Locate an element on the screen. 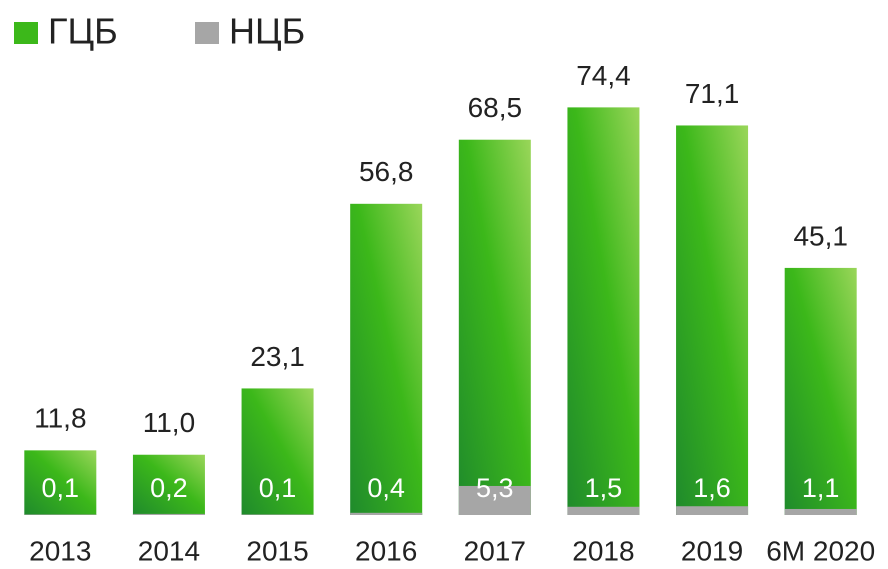 Image resolution: width=888 pixels, height=569 pixels. x-tick-label: 2016 is located at coordinates (386, 550).